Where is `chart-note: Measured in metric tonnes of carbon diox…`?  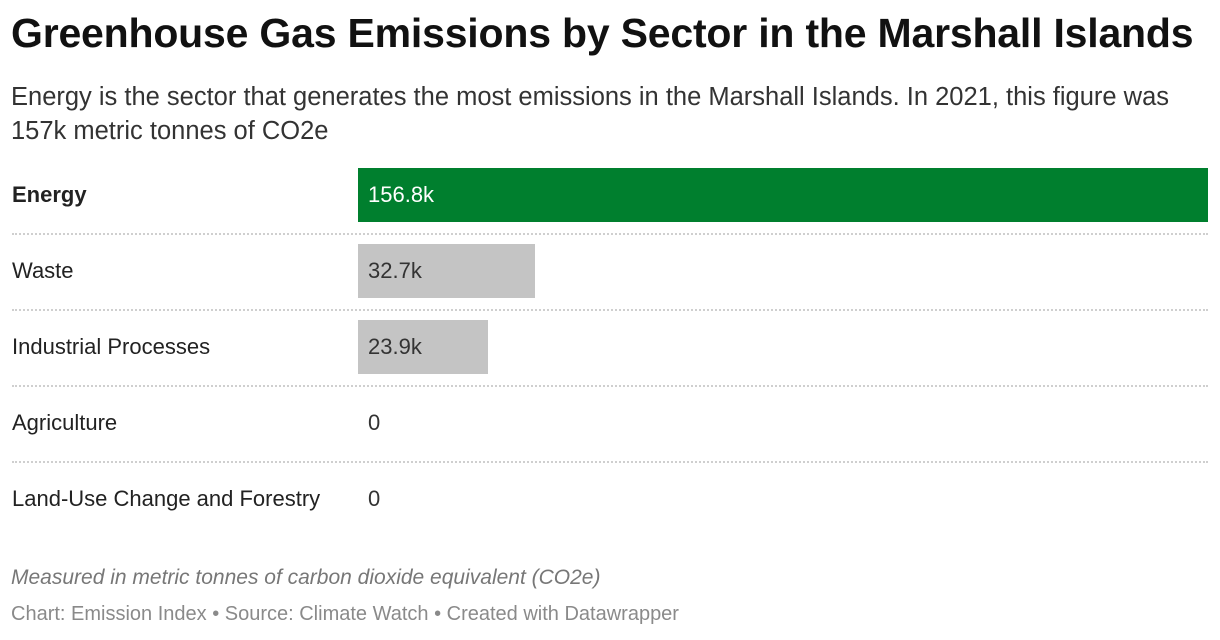 chart-note: Measured in metric tonnes of carbon diox… is located at coordinates (306, 577).